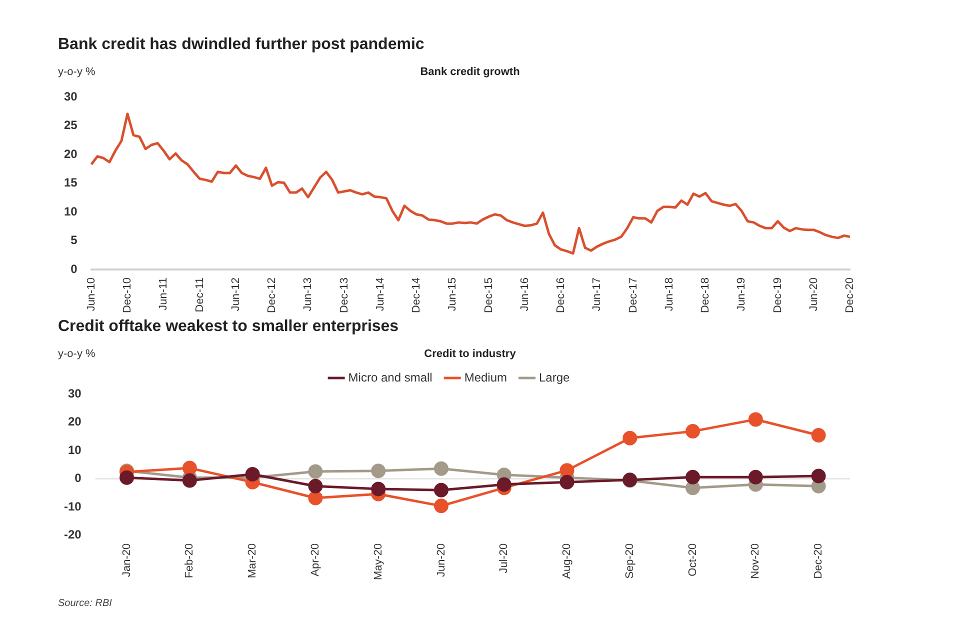  What do you see at coordinates (378, 561) in the screenshot?
I see `x-tick-label: May-20` at bounding box center [378, 561].